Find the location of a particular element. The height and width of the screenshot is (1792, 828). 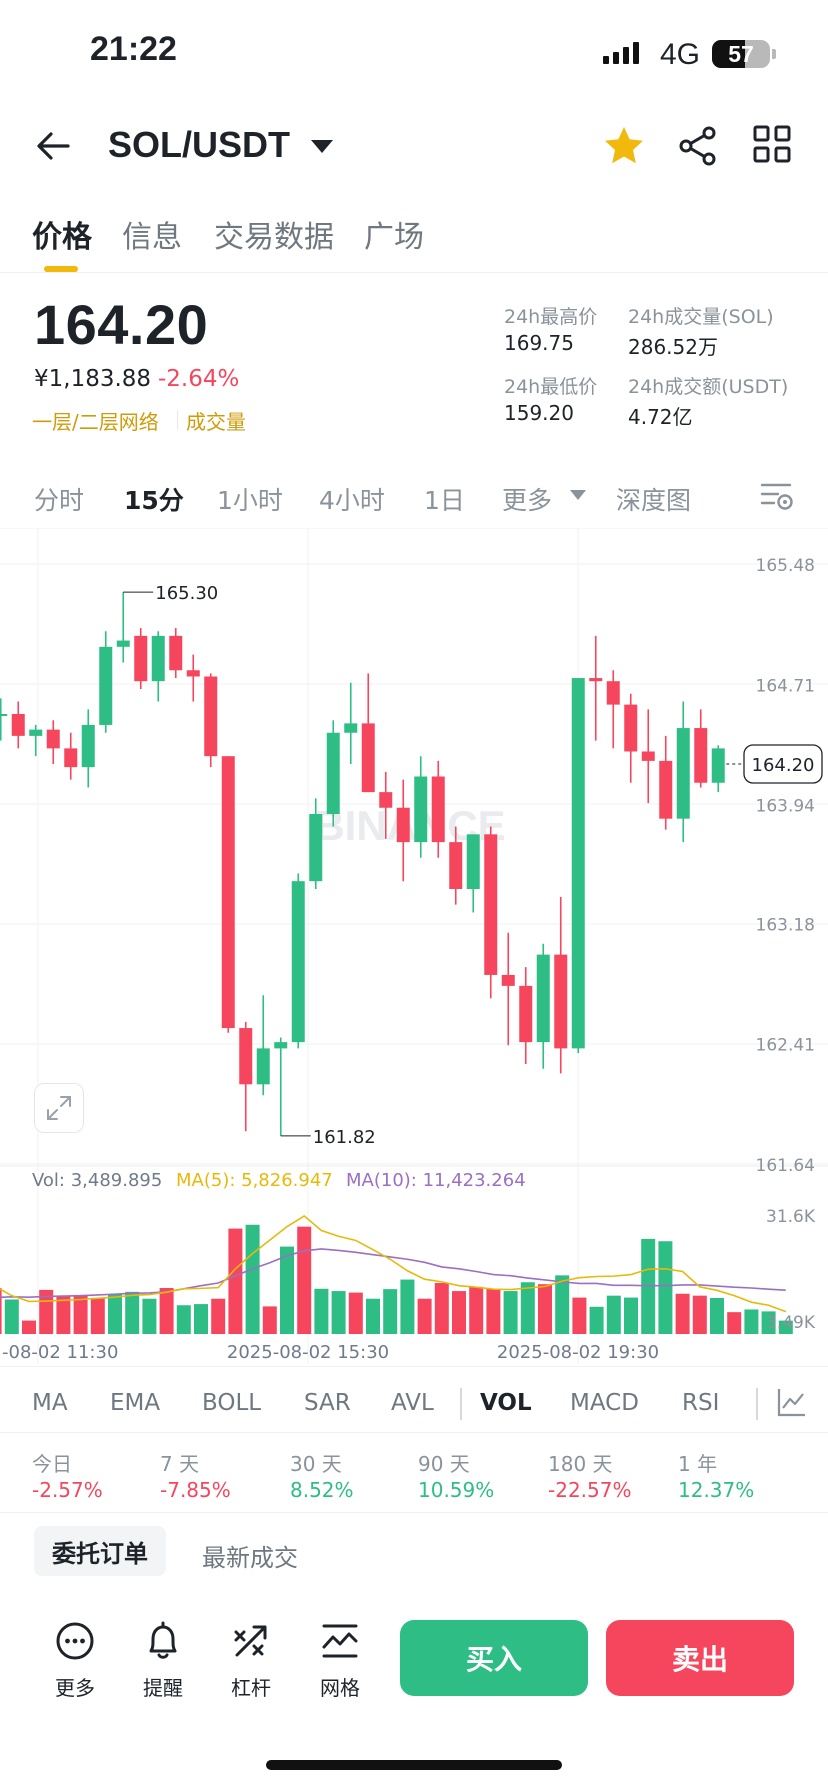

performance-label: 7 天 is located at coordinates (180, 1464).